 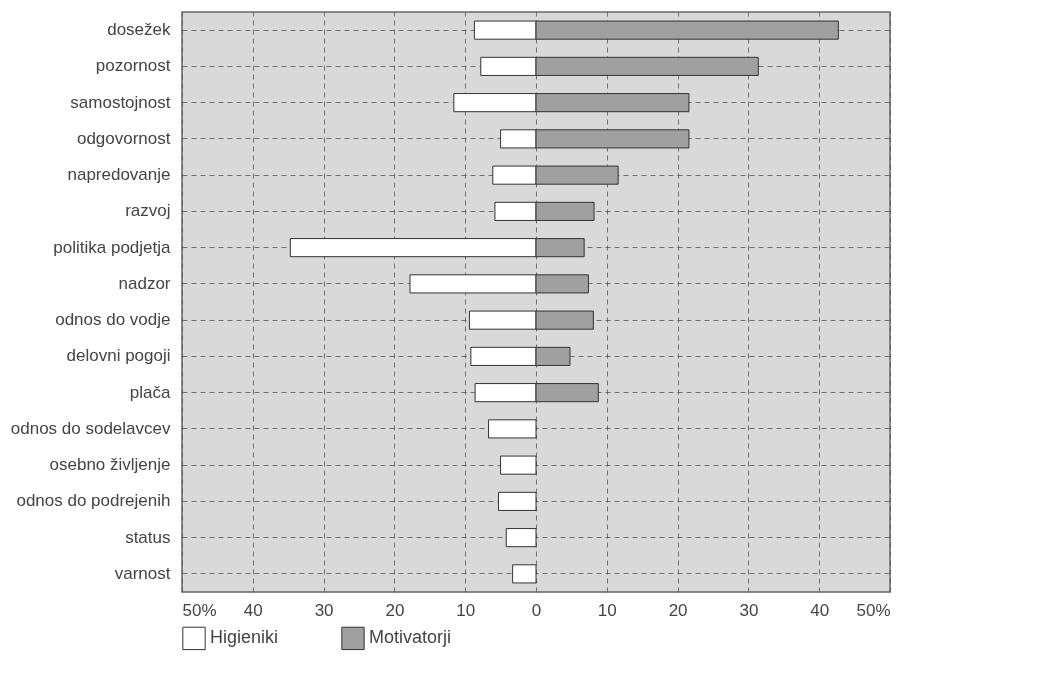 I want to click on y-tick-label: status, so click(x=148, y=537).